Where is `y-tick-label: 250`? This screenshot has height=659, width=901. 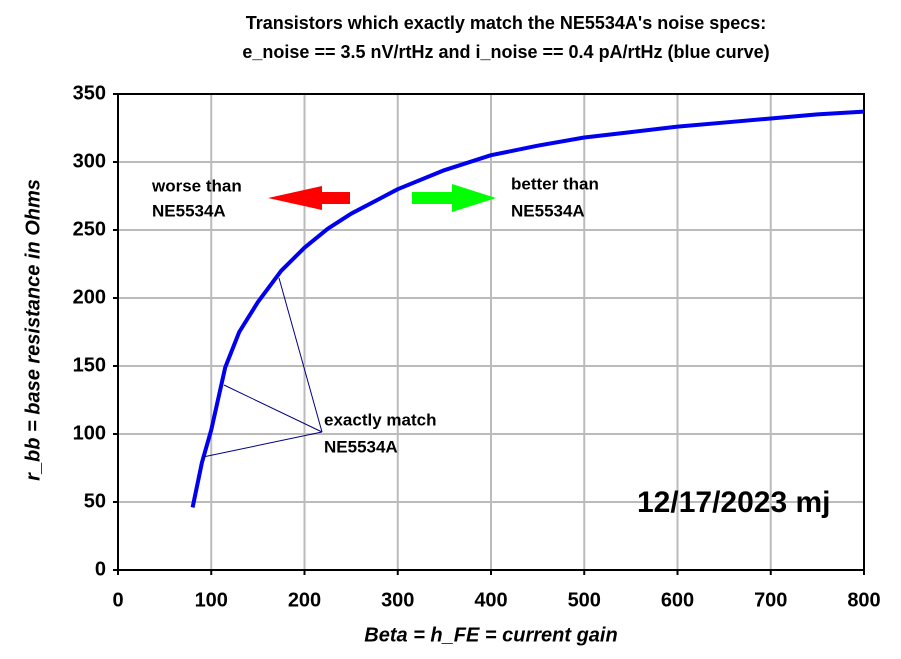
y-tick-label: 250 is located at coordinates (89, 229).